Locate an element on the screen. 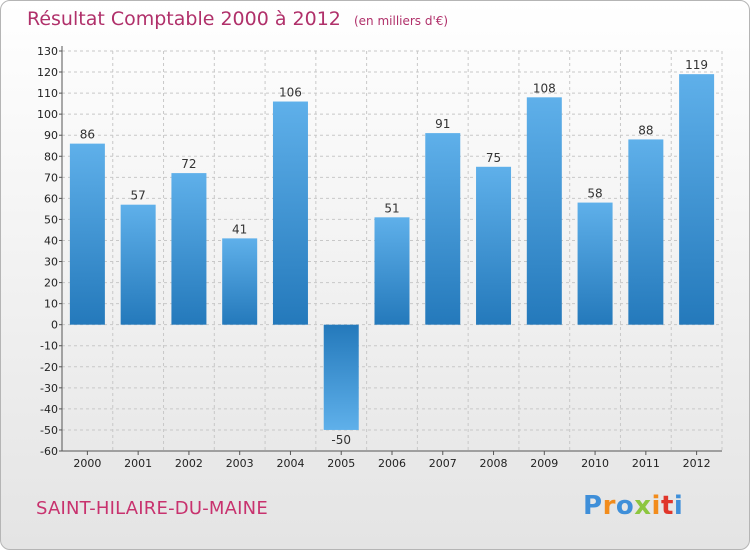  x-tick-label-2002: 2002 is located at coordinates (189, 463).